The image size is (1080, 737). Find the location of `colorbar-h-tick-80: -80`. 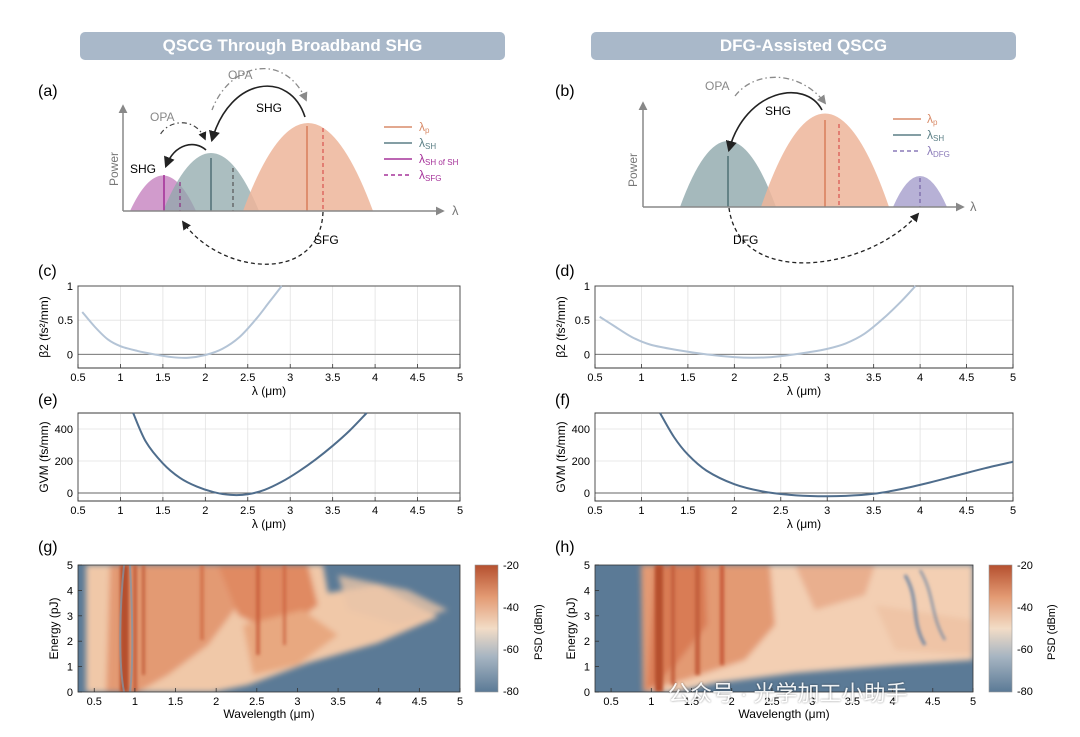

colorbar-h-tick-80: -80 is located at coordinates (1025, 692).